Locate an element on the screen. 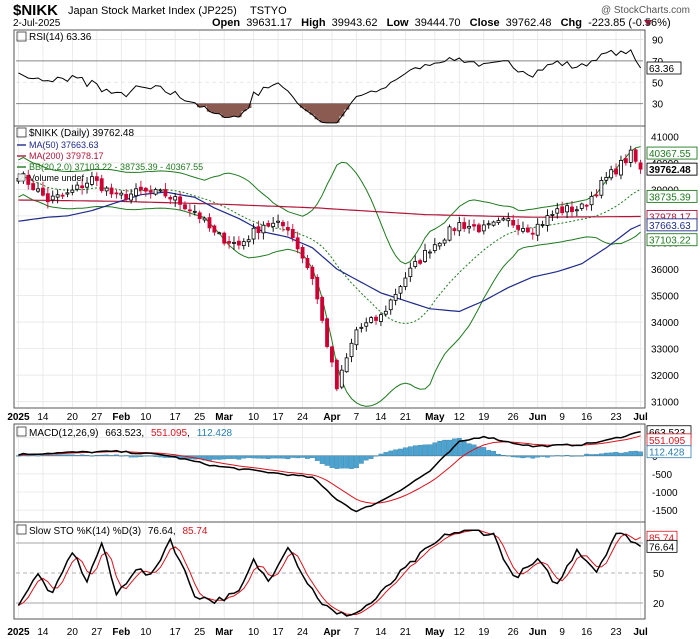 The image size is (700, 639). x-tick-label: Mar is located at coordinates (224, 417).